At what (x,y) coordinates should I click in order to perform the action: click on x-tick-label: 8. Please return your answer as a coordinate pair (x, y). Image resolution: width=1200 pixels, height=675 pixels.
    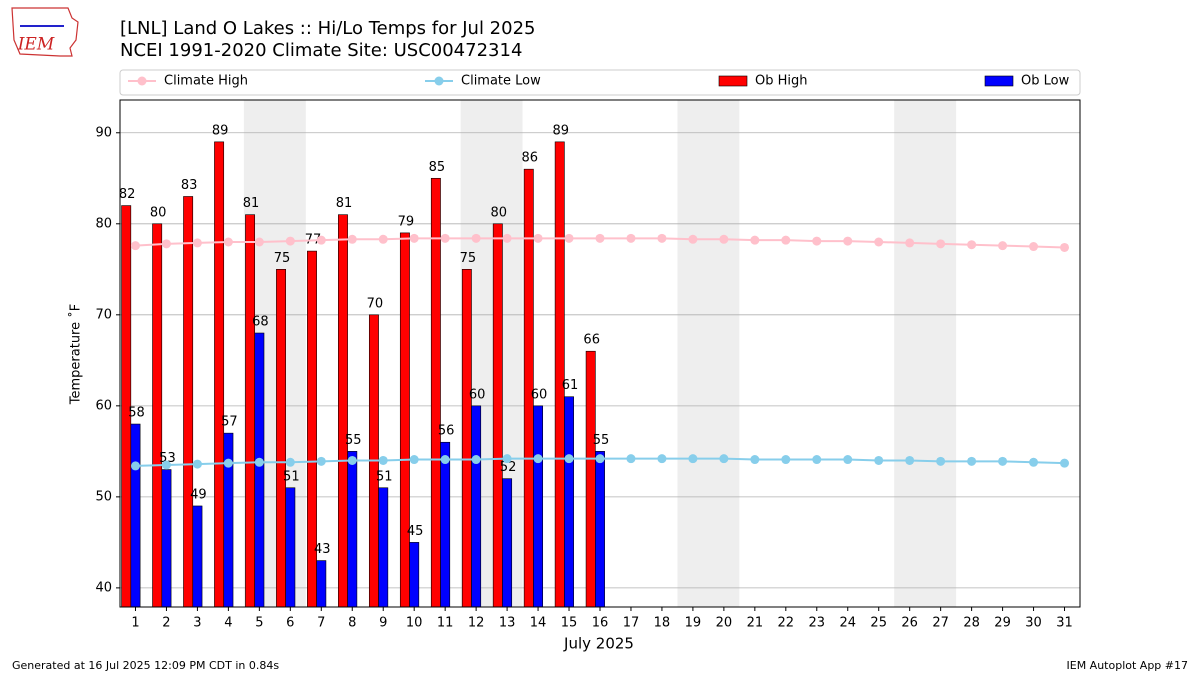
    Looking at the image, I should click on (352, 623).